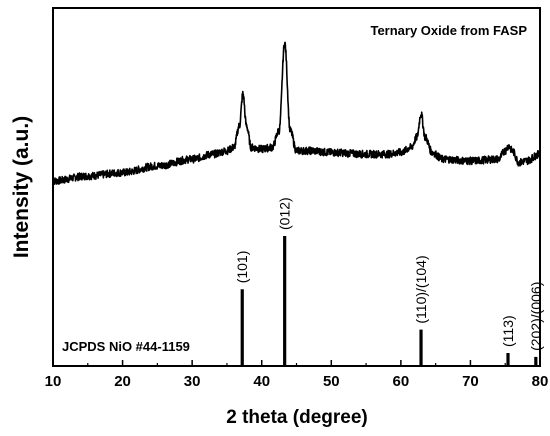 This screenshot has width=550, height=436. Describe the element at coordinates (53, 381) in the screenshot. I see `x-tick-label: 10` at that location.